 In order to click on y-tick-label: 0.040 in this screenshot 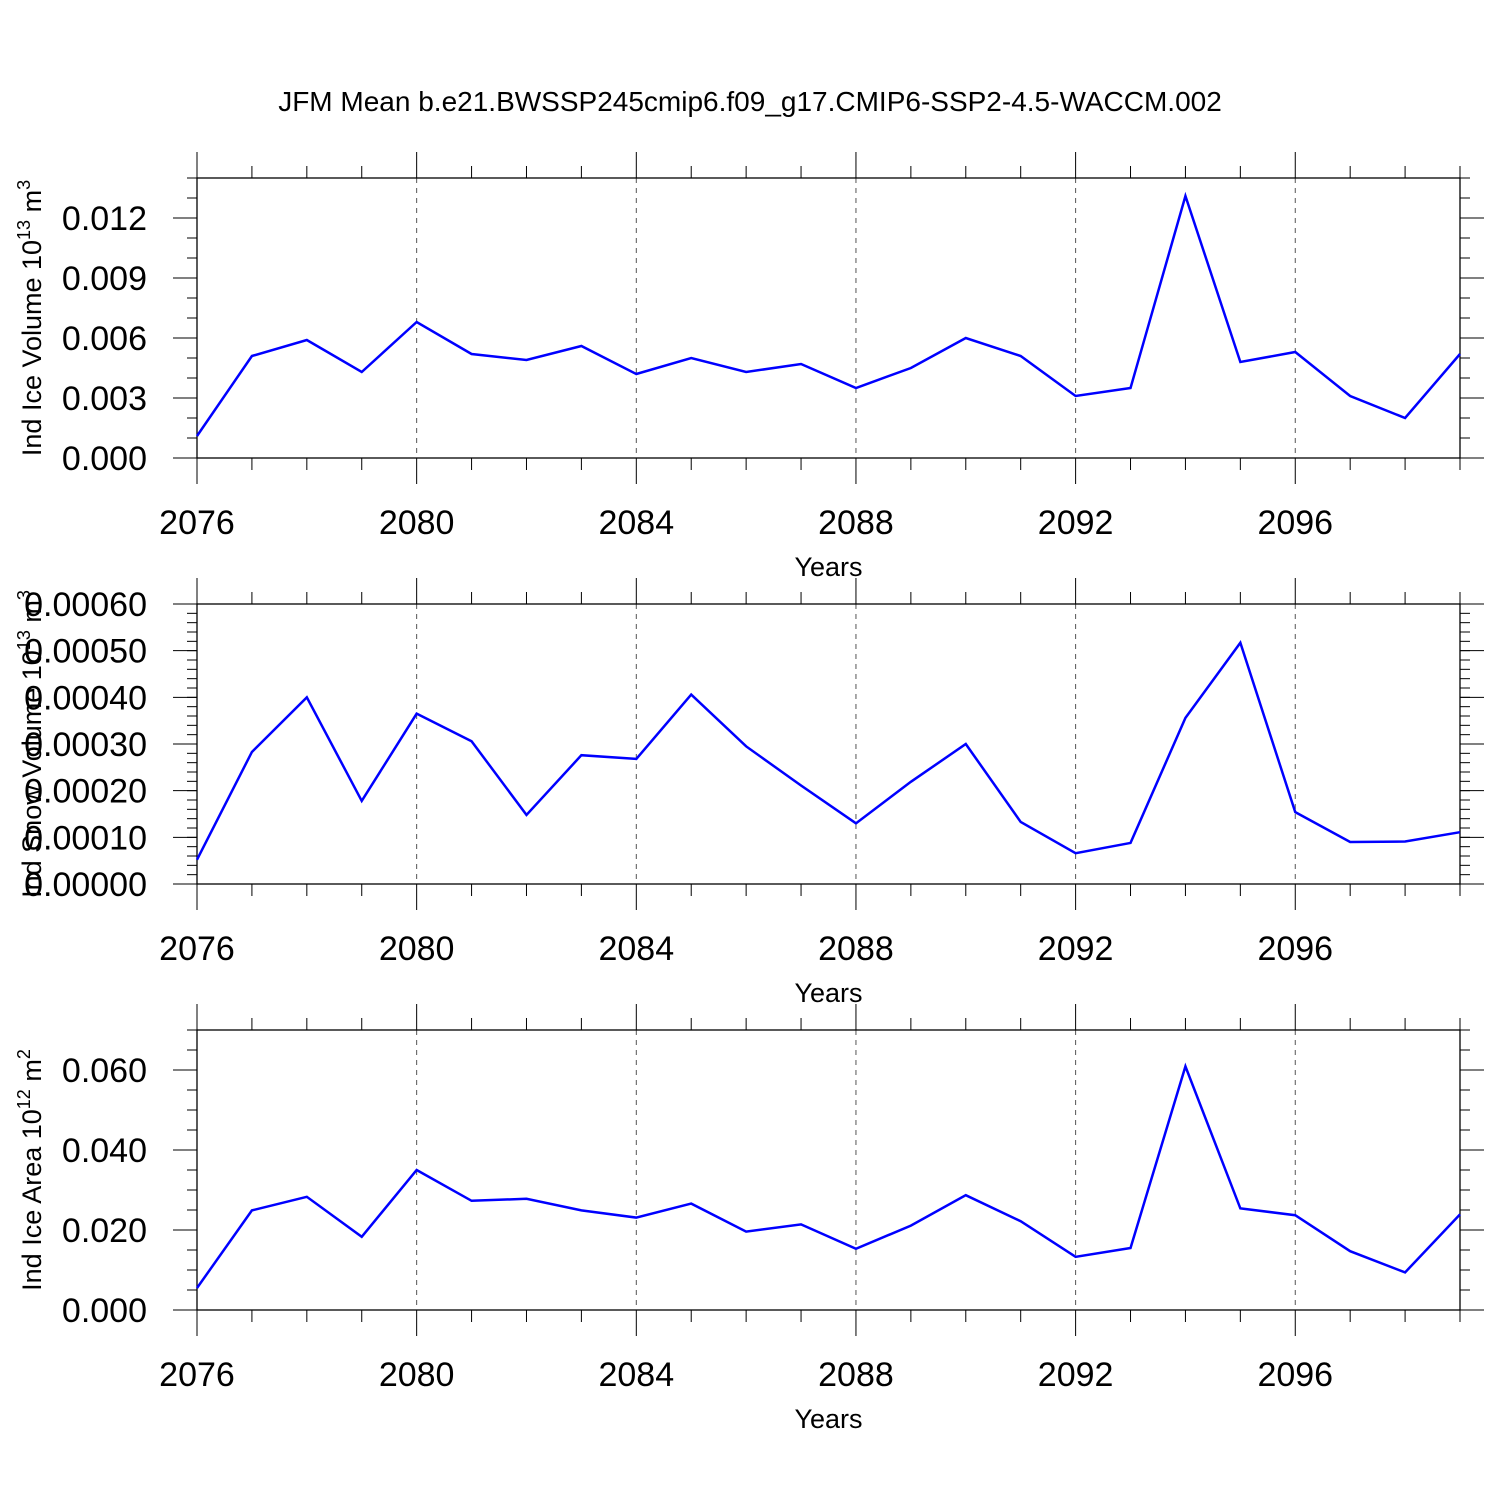, I will do `click(104, 1151)`.